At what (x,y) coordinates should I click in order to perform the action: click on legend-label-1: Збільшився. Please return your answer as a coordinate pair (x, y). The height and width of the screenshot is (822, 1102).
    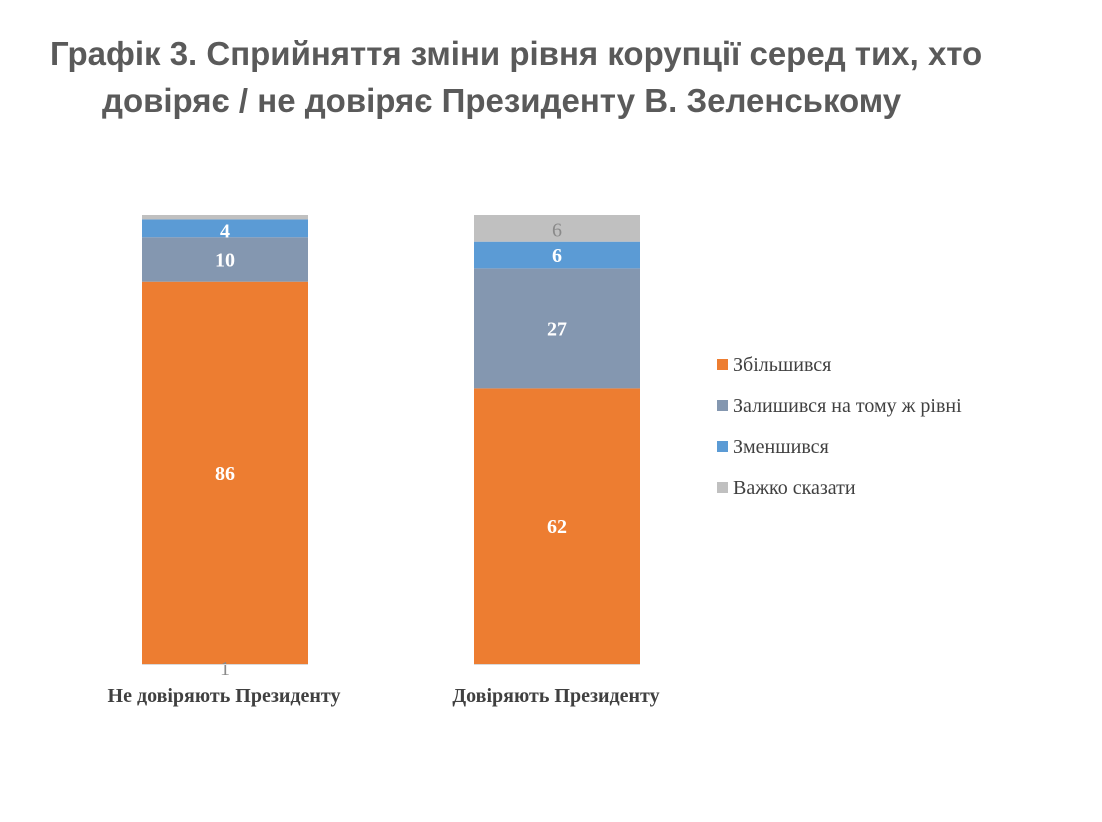
    Looking at the image, I should click on (782, 365).